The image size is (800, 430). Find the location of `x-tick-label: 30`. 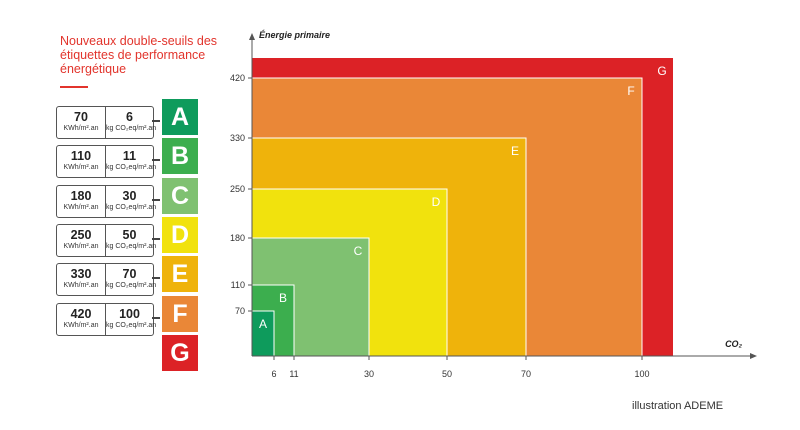

x-tick-label: 30 is located at coordinates (369, 374).